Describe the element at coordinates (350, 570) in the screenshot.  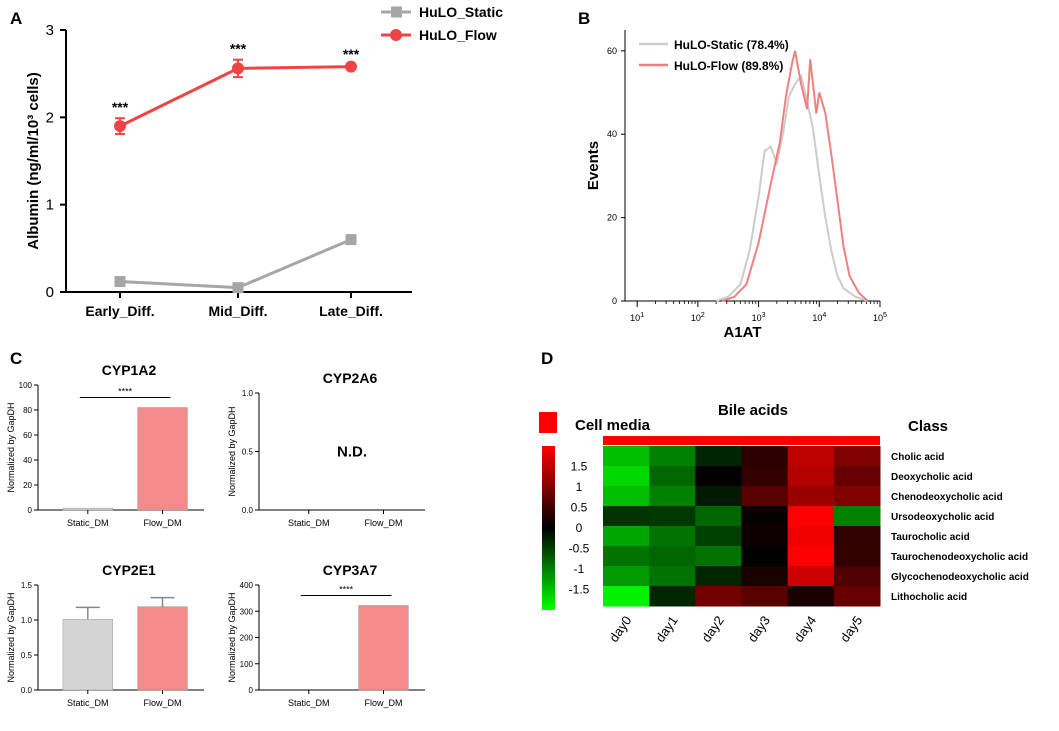
I see `chart-title: CYP3A7` at that location.